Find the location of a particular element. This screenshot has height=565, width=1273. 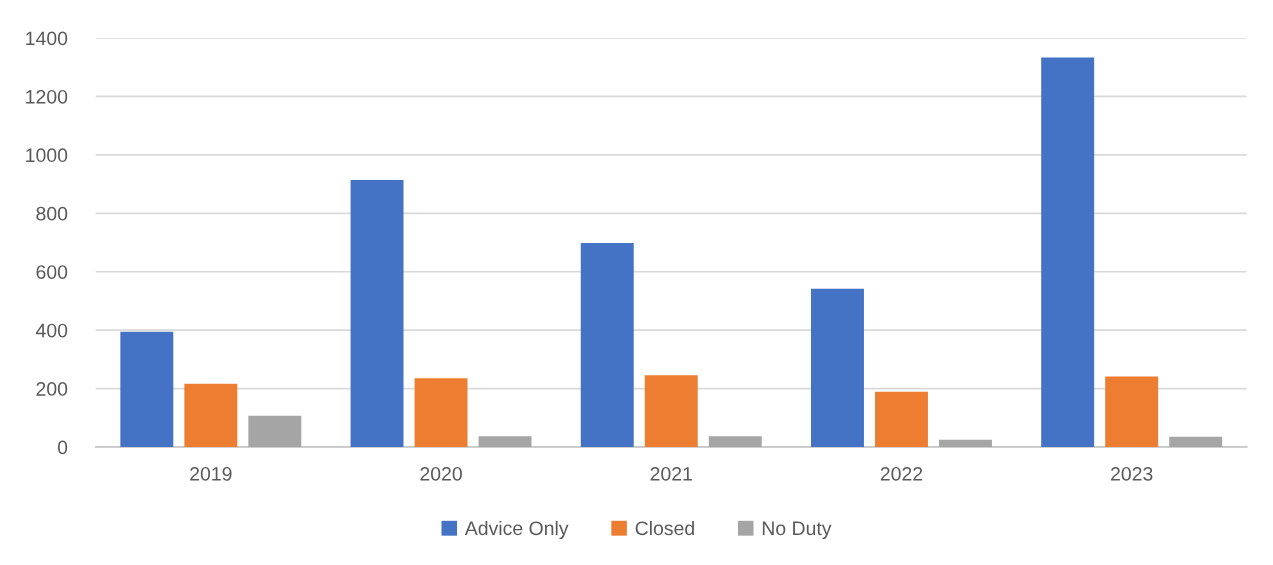

y-tick-label: 1400 is located at coordinates (47, 38).